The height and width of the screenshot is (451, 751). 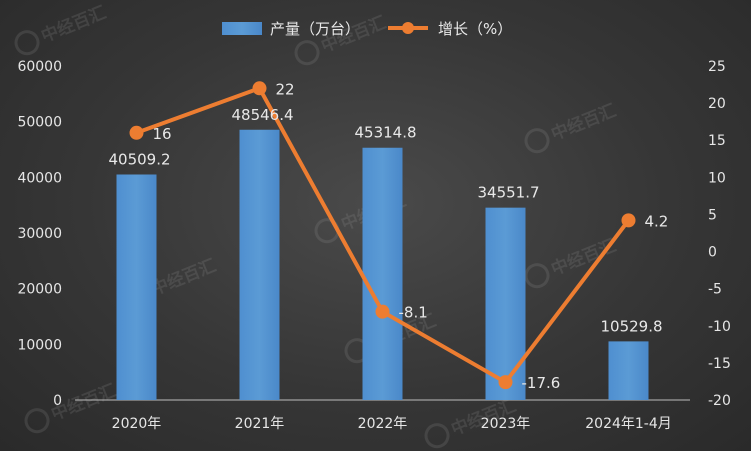 I want to click on right-axis-tick-label: 20, so click(x=717, y=104).